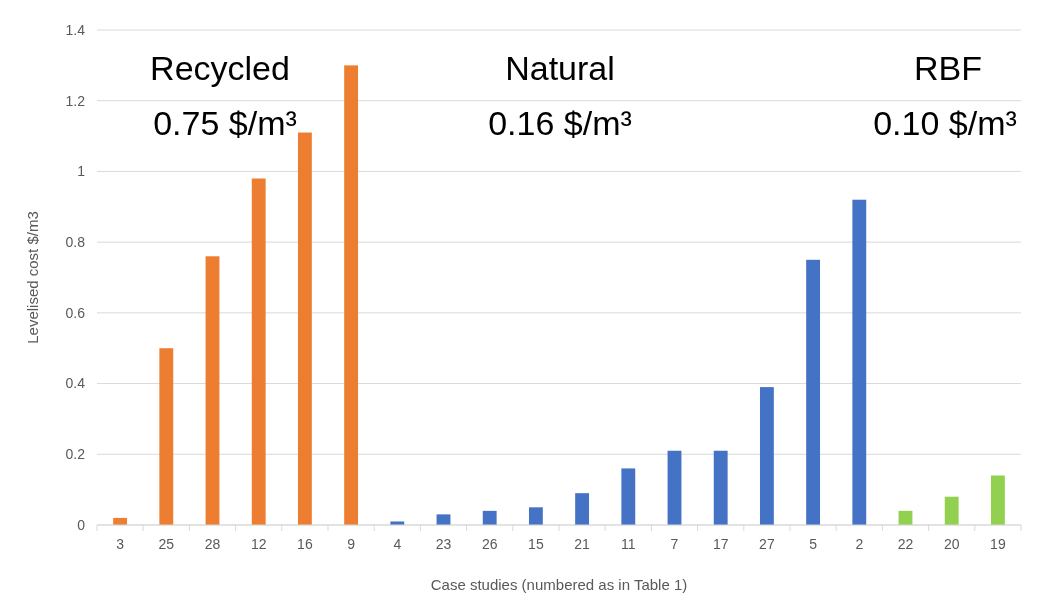  I want to click on x-tick-label: 3, so click(120, 544).